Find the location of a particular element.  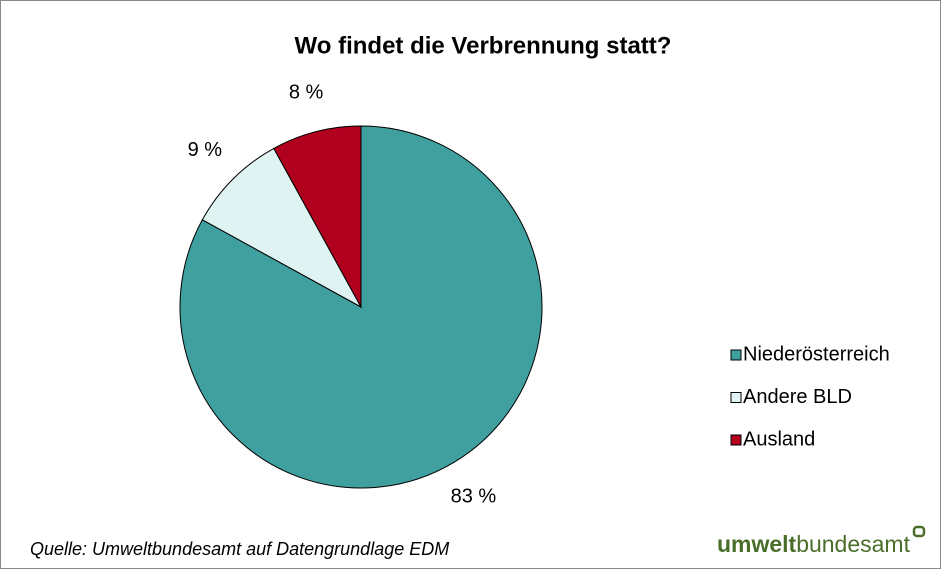

data-label: 9 % is located at coordinates (205, 150).